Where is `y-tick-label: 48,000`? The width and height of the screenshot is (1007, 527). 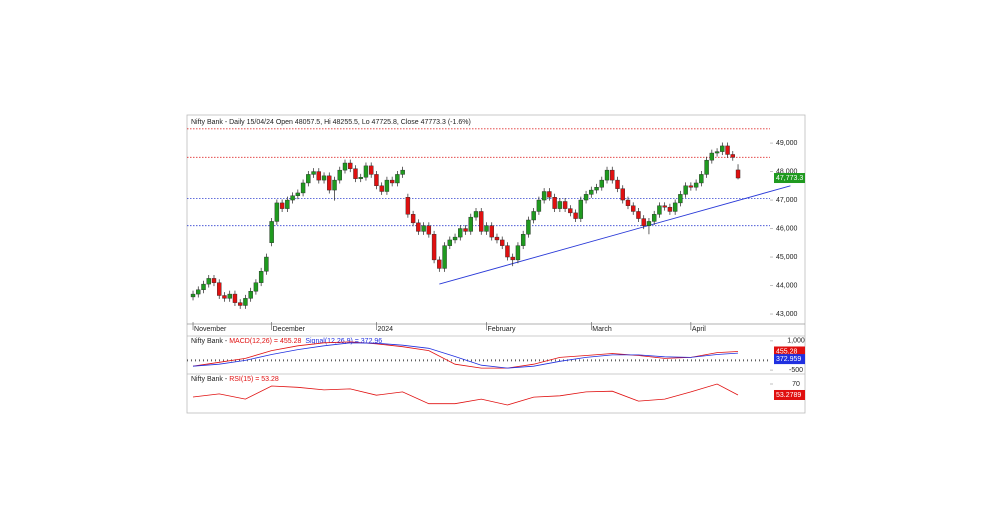 y-tick-label: 48,000 is located at coordinates (787, 171).